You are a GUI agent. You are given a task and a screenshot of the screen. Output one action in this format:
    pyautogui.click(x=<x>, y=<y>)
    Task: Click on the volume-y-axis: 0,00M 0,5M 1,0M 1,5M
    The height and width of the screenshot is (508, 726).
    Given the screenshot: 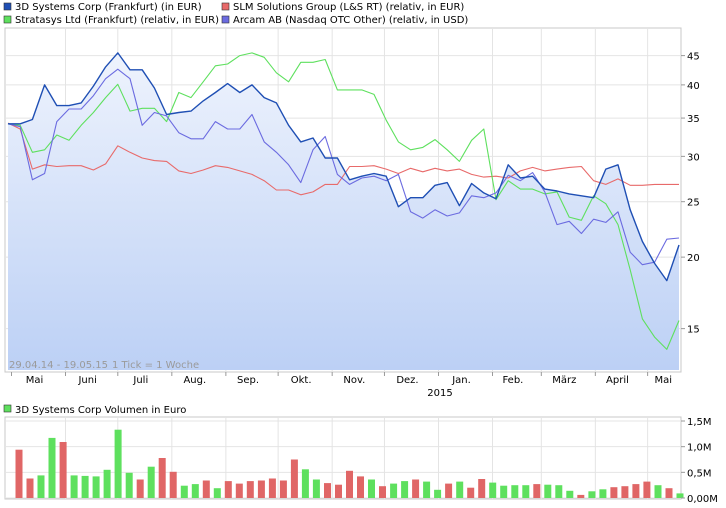 What is the action you would take?
    pyautogui.click(x=699, y=461)
    